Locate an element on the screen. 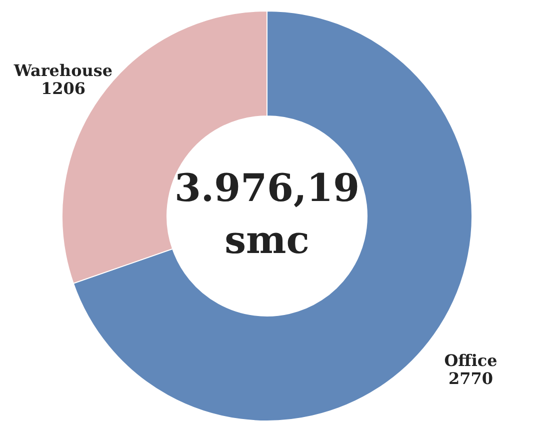 The height and width of the screenshot is (432, 534). data-label: 1206 is located at coordinates (63, 88).